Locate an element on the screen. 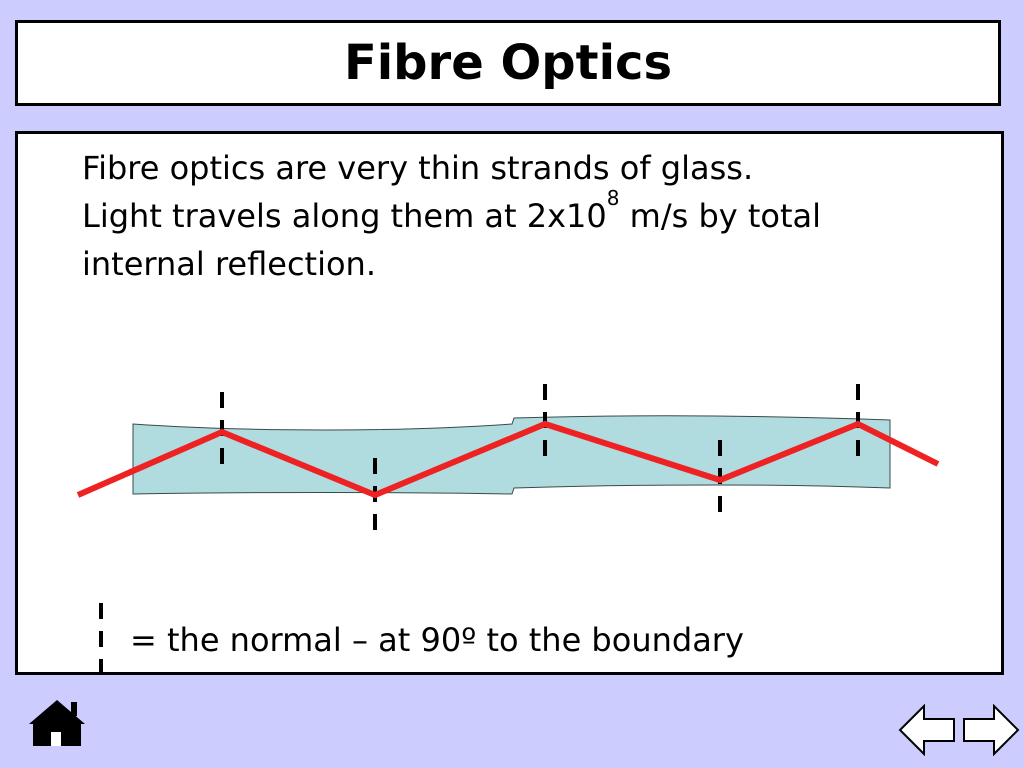 The width and height of the screenshot is (1024, 768). forward-arrow-button is located at coordinates (991, 730).